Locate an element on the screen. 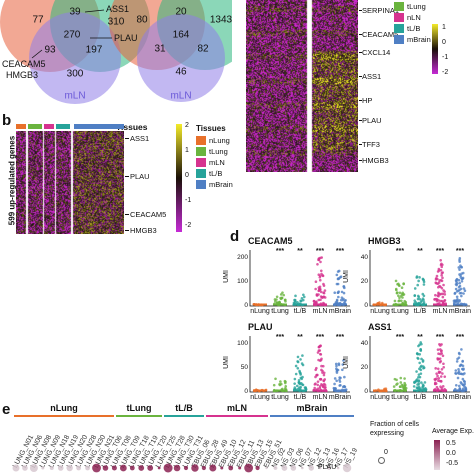  panel-d-xtick: nLung is located at coordinates (380, 311).